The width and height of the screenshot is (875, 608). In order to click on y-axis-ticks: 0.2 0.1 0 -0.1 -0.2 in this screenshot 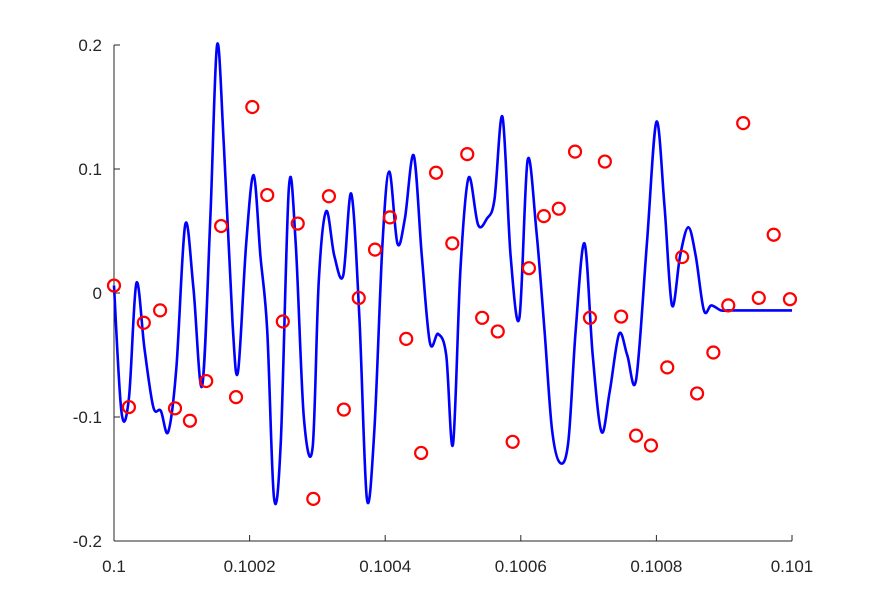, I will do `click(96, 293)`.